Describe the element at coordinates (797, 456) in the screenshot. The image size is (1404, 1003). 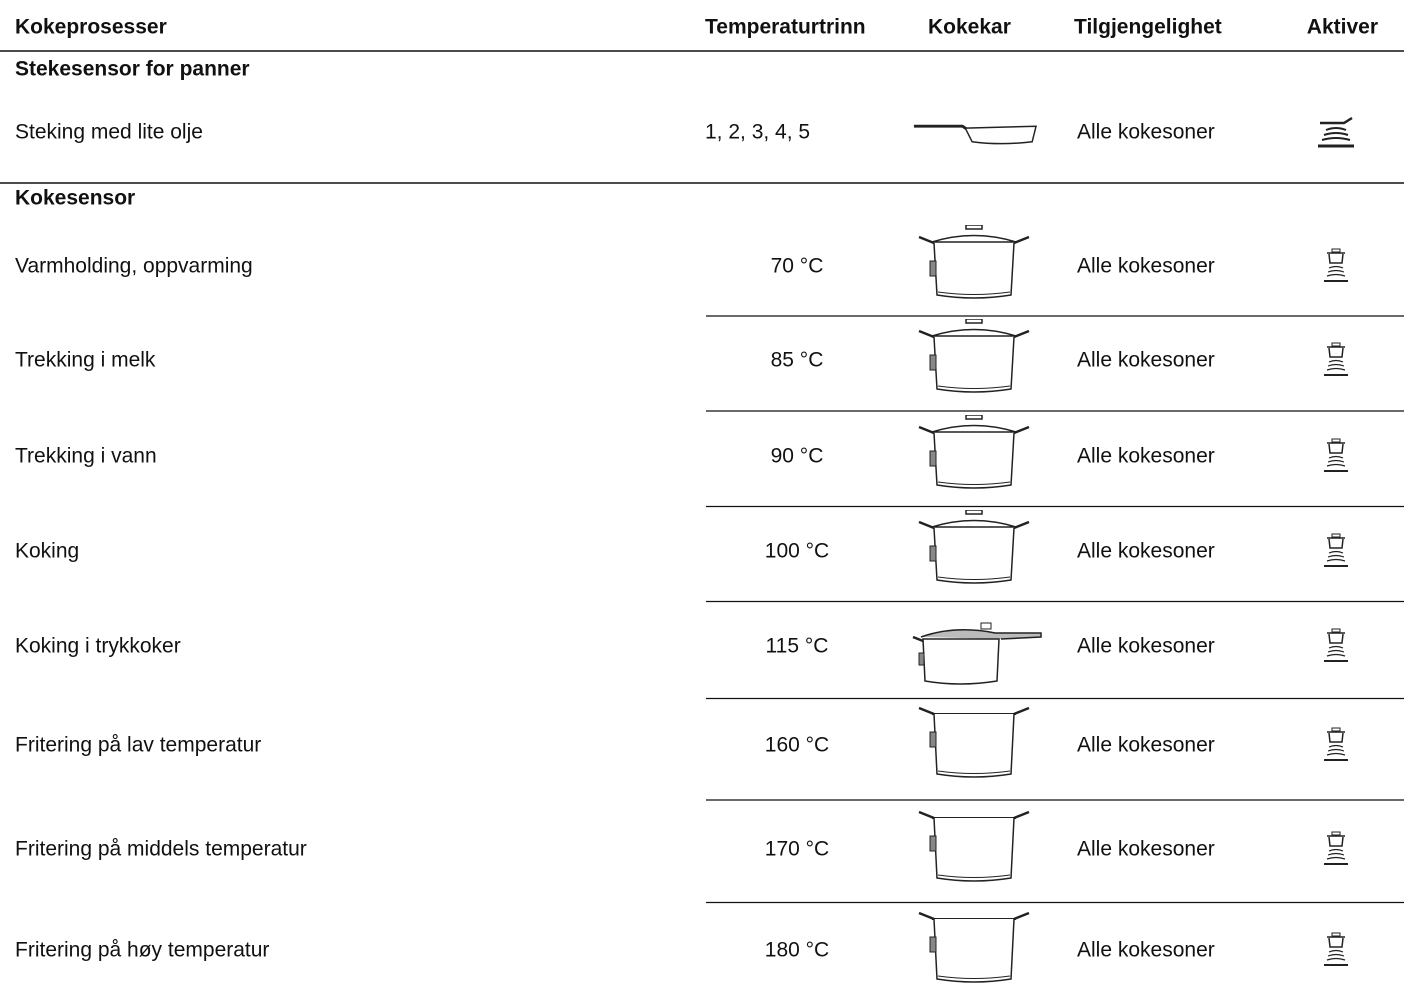
I see `temperature: 90 °C` at that location.